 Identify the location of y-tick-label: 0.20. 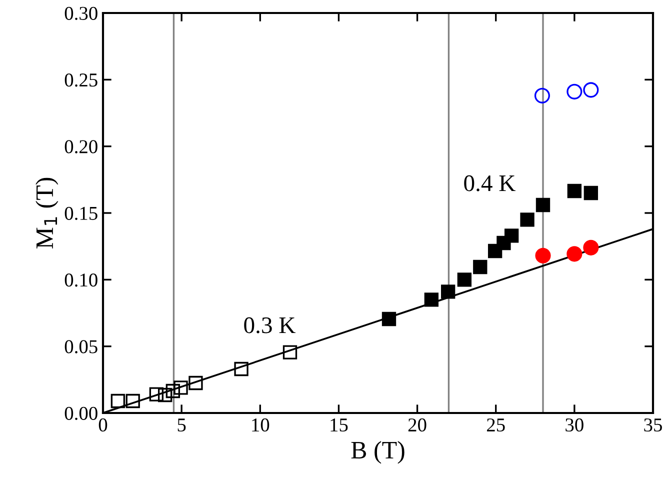
(81, 147).